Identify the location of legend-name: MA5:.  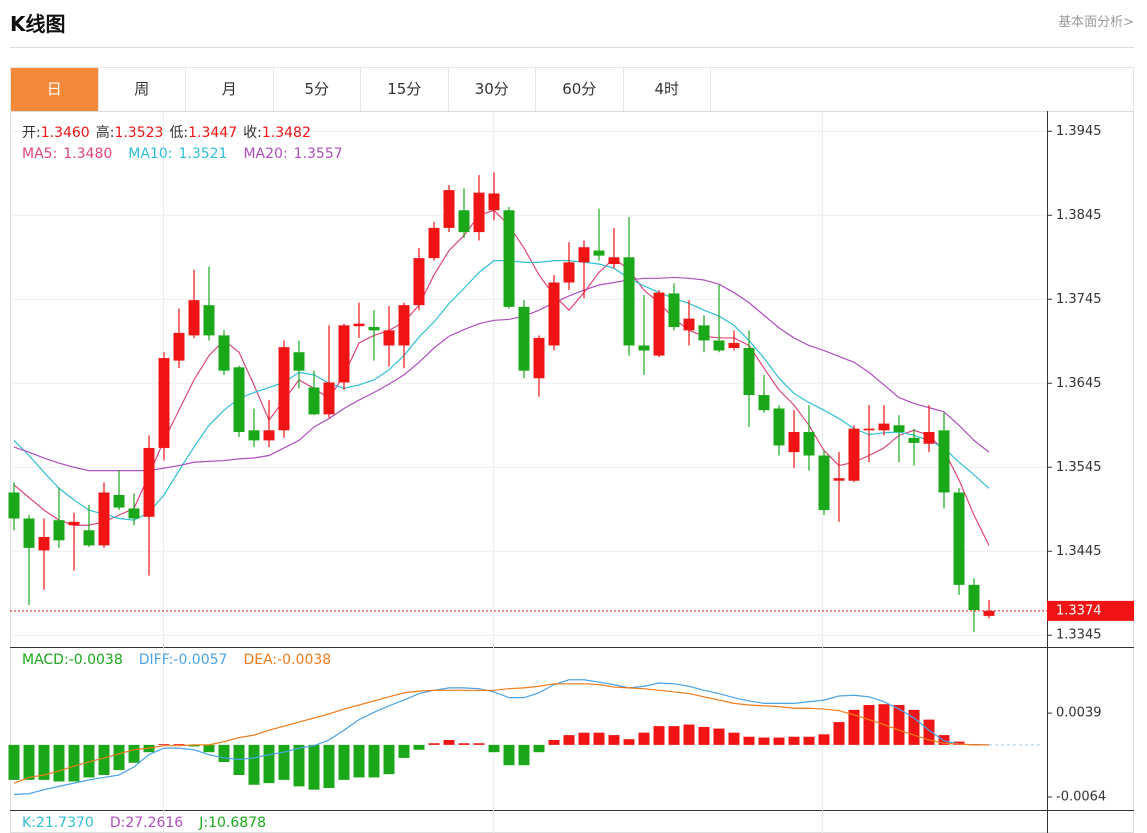
(40, 154).